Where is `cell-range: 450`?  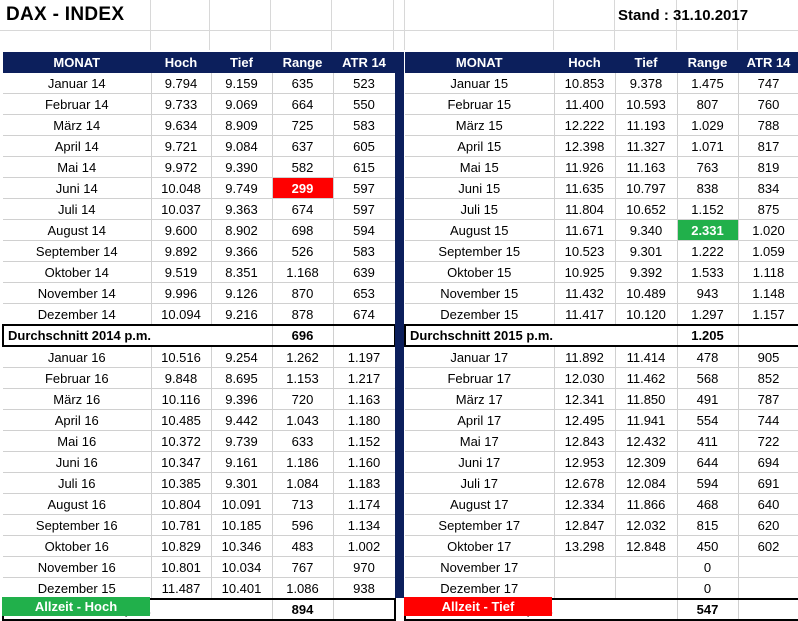 cell-range: 450 is located at coordinates (708, 546).